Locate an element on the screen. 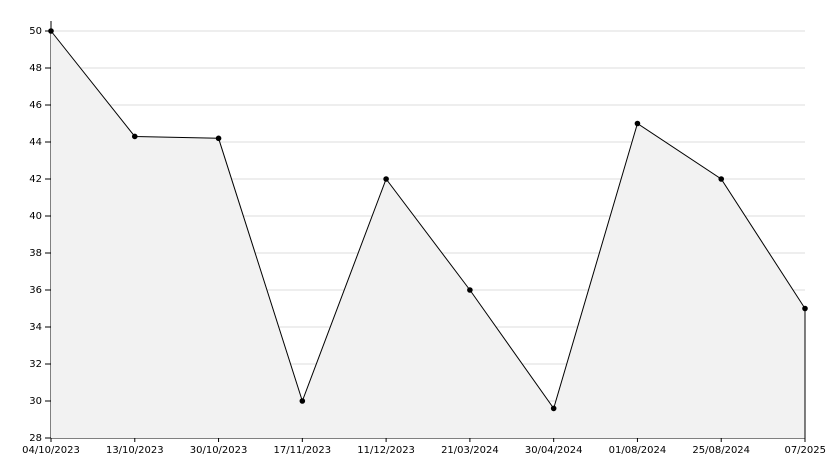 The image size is (834, 468). x-tick-label: 30/04/2024 is located at coordinates (554, 450).